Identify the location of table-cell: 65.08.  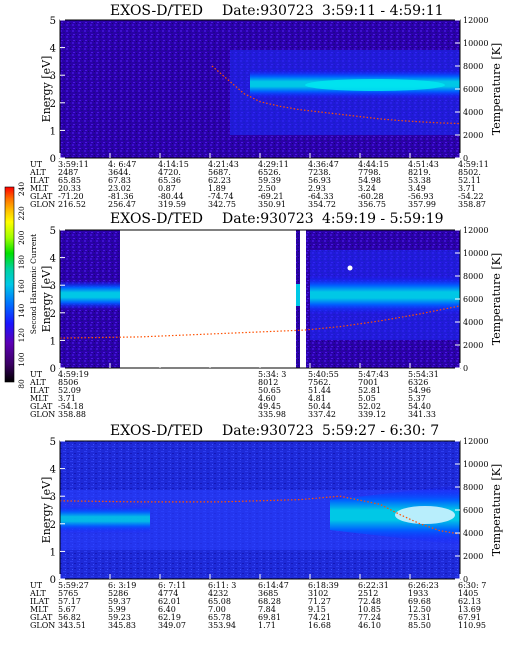
(219, 601).